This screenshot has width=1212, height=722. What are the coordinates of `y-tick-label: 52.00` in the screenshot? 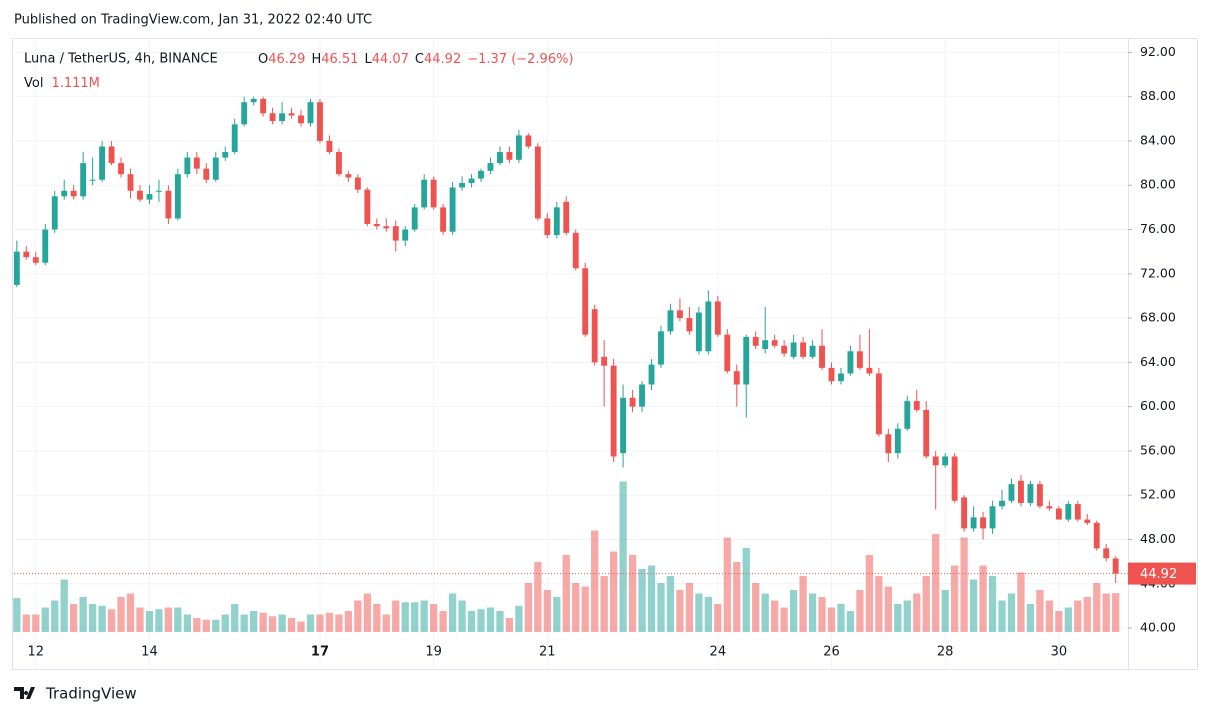 It's located at (1158, 494).